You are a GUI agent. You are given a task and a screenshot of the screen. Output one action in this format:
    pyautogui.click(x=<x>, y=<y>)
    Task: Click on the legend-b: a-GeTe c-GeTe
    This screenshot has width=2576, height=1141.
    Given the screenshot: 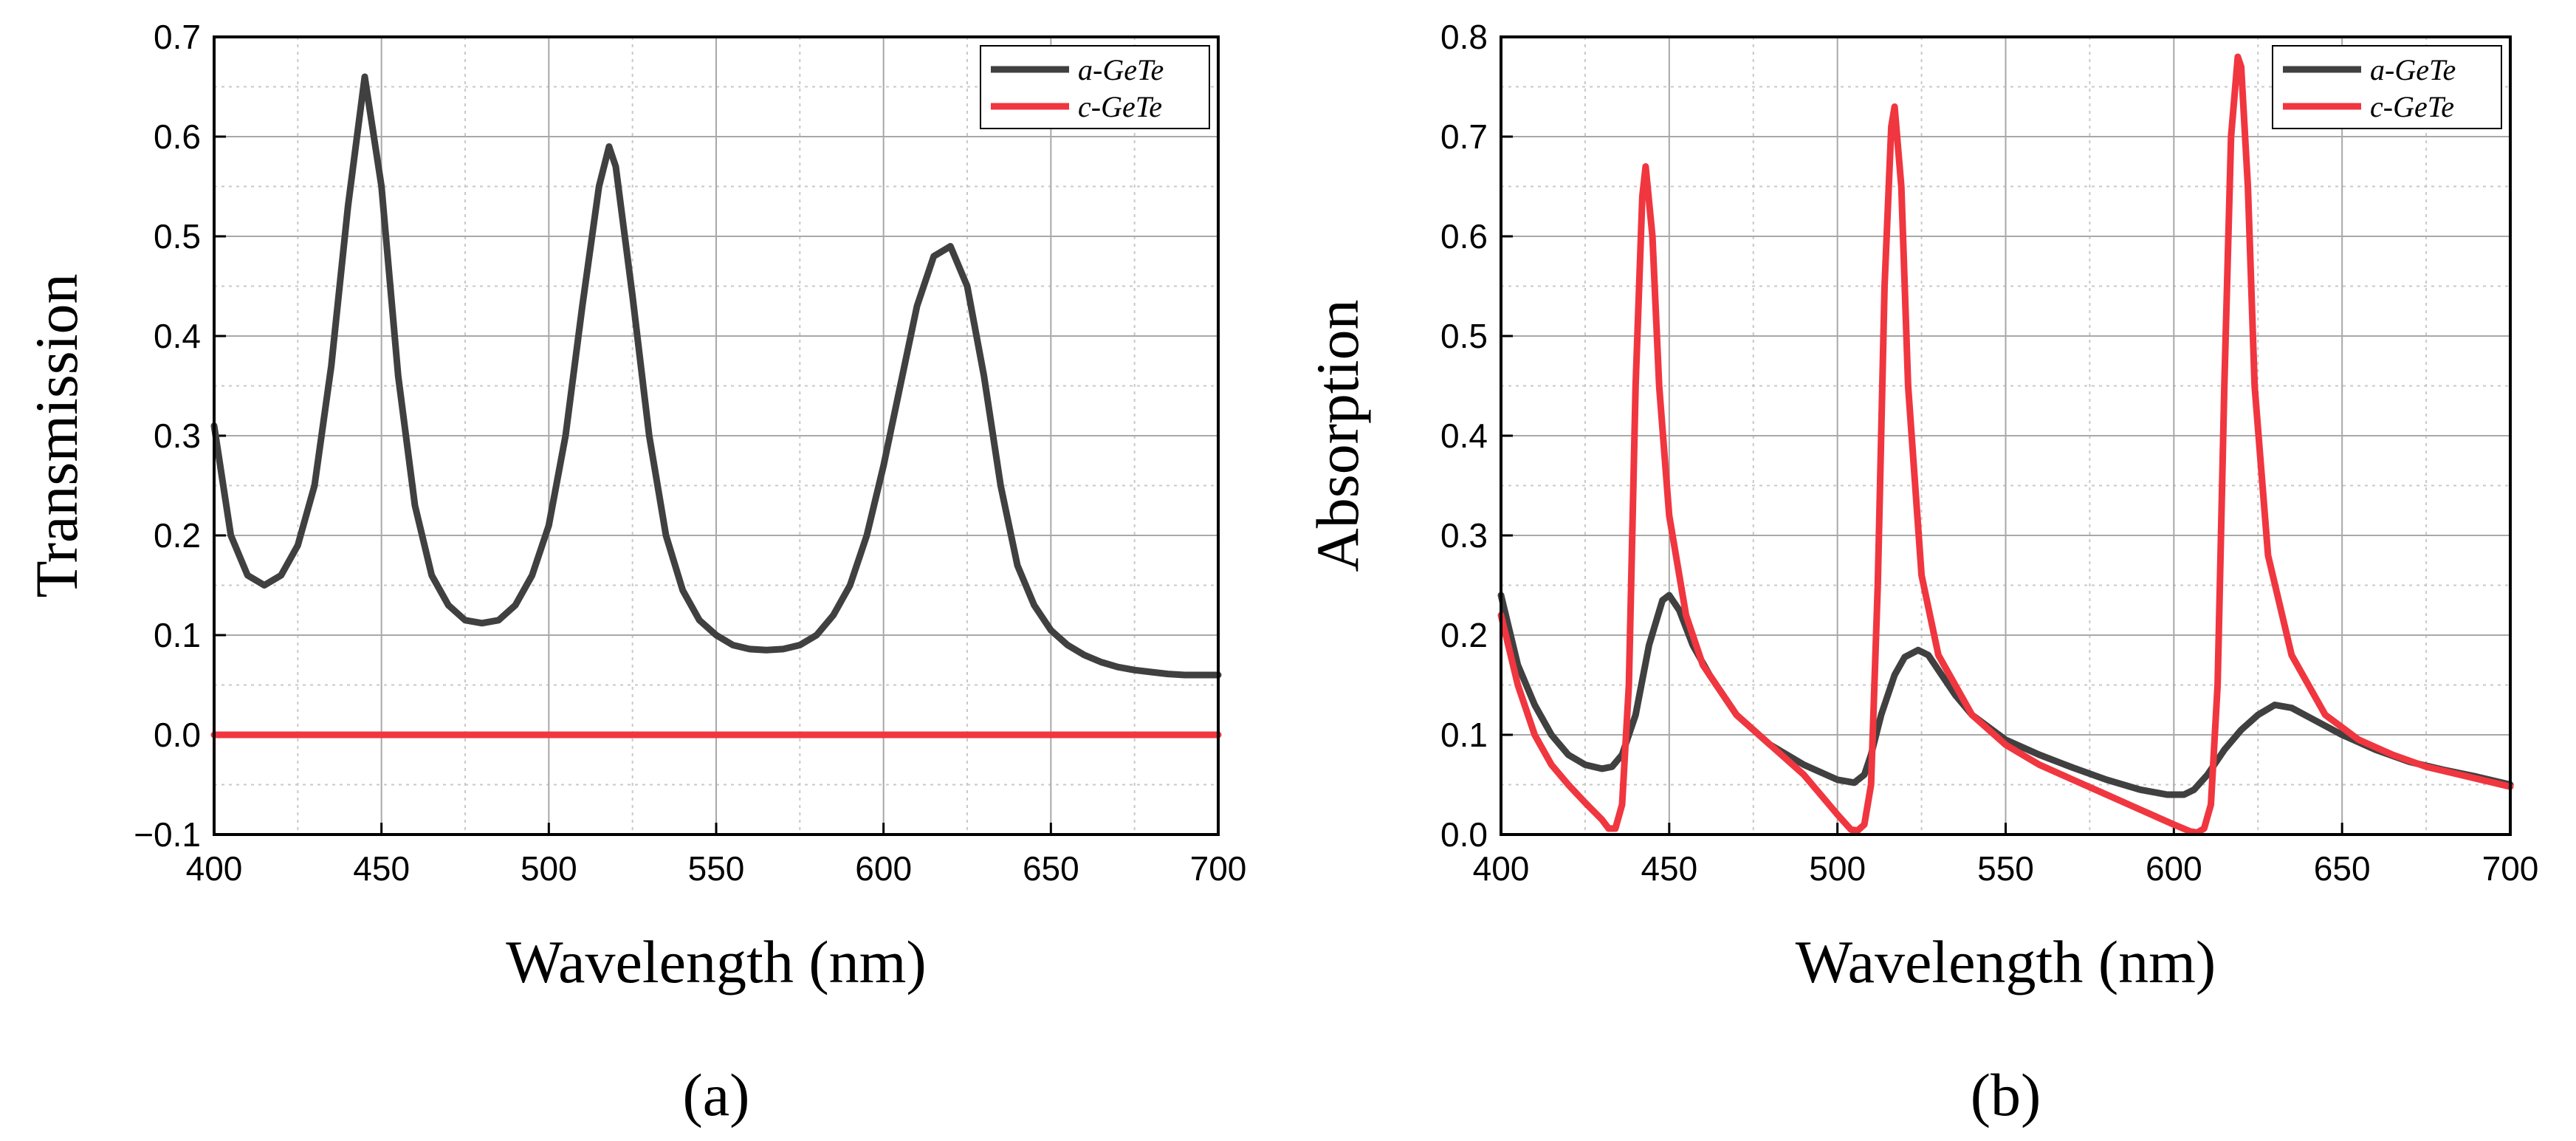 What is the action you would take?
    pyautogui.click(x=2387, y=87)
    